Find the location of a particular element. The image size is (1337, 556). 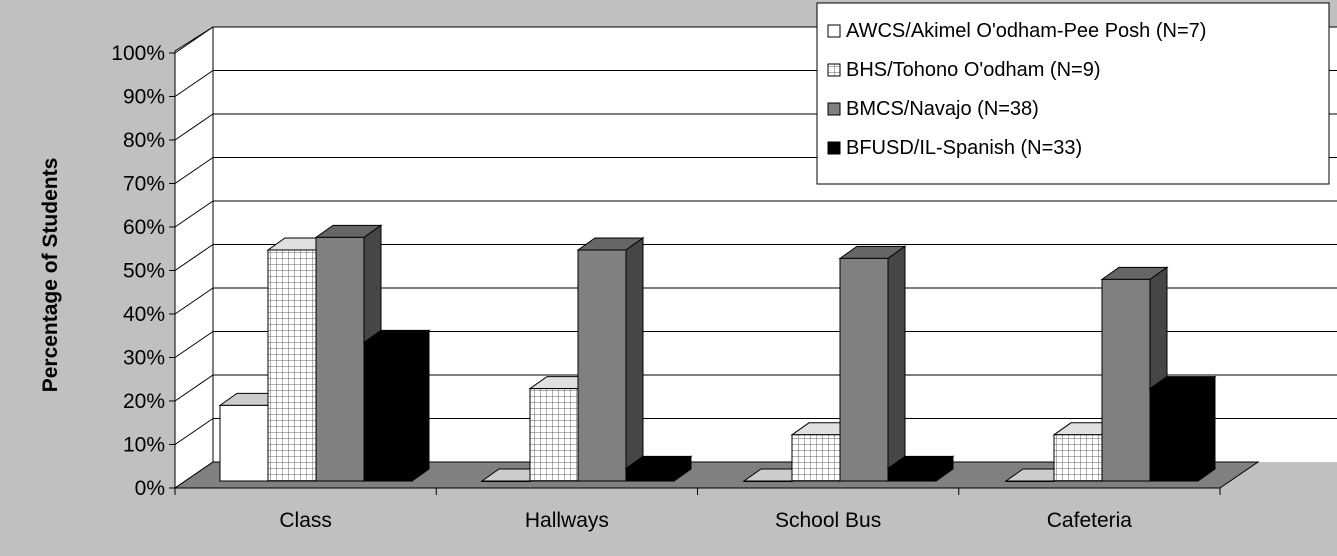

y-tick-label: 30% is located at coordinates (144, 358).